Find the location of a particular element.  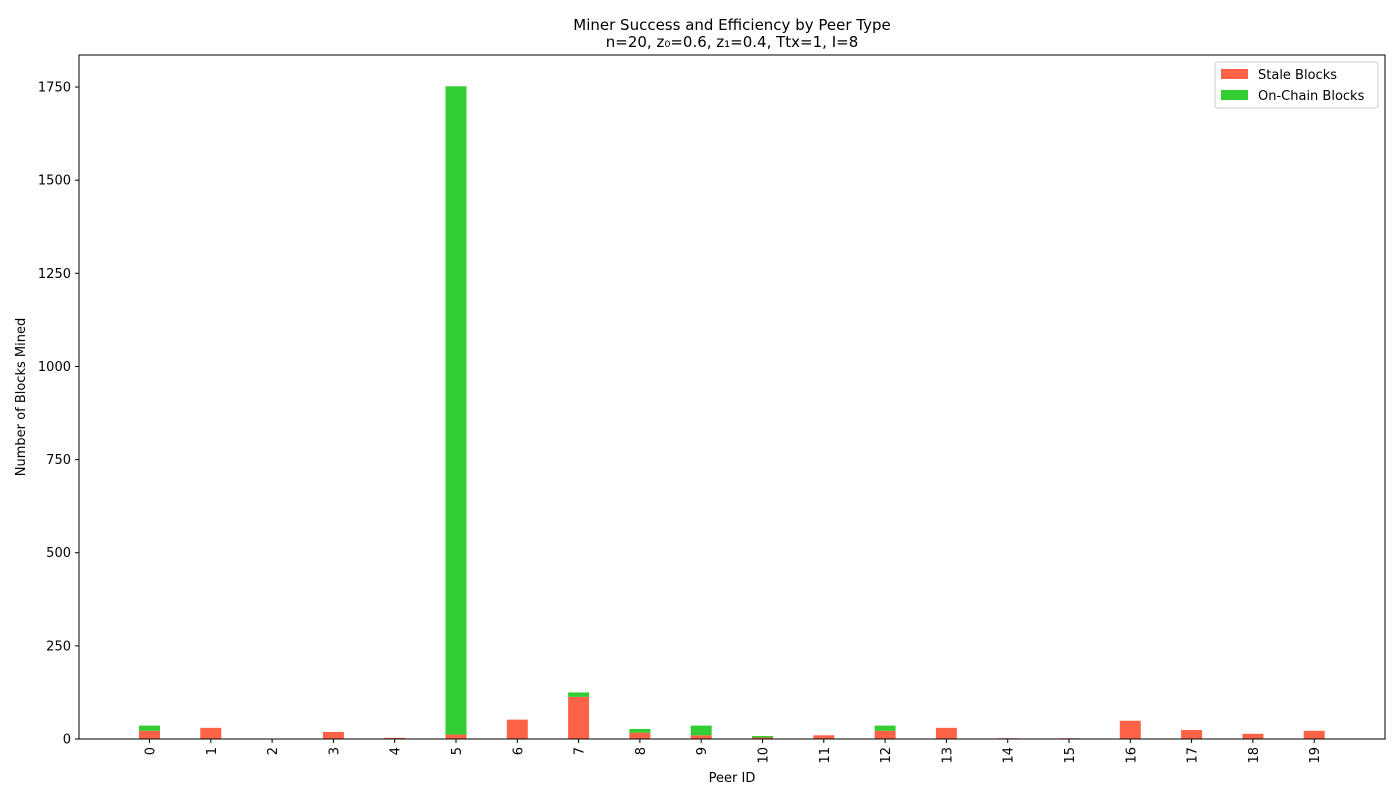

legend-box is located at coordinates (1296, 85).